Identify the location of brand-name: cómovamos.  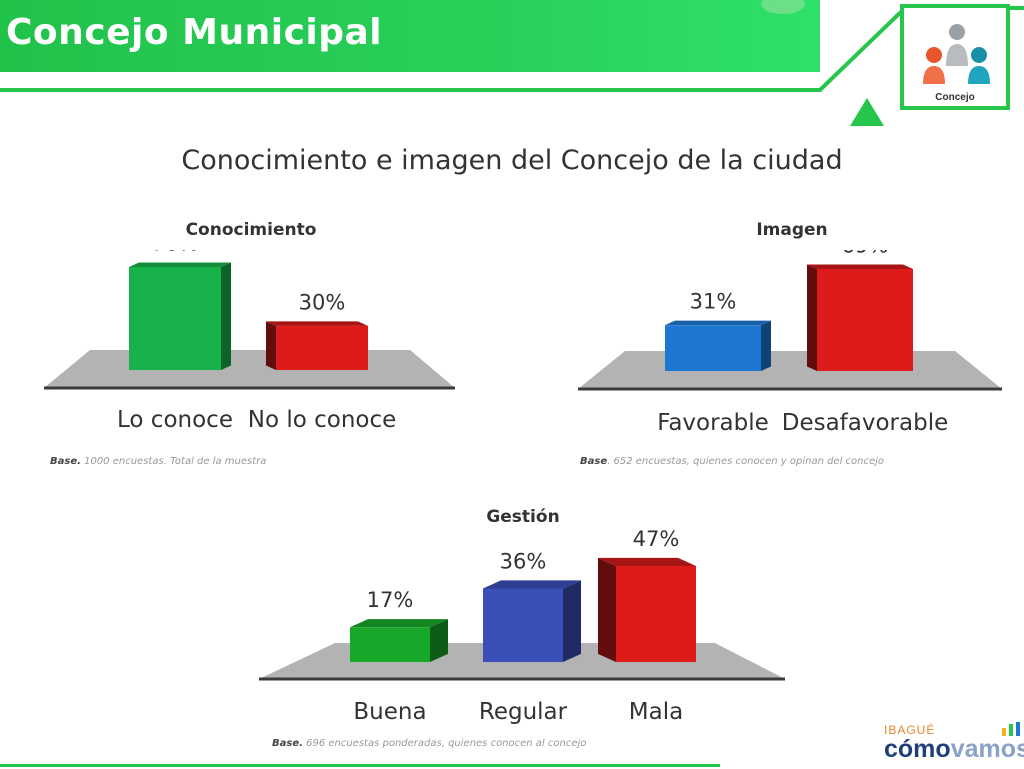
(954, 749).